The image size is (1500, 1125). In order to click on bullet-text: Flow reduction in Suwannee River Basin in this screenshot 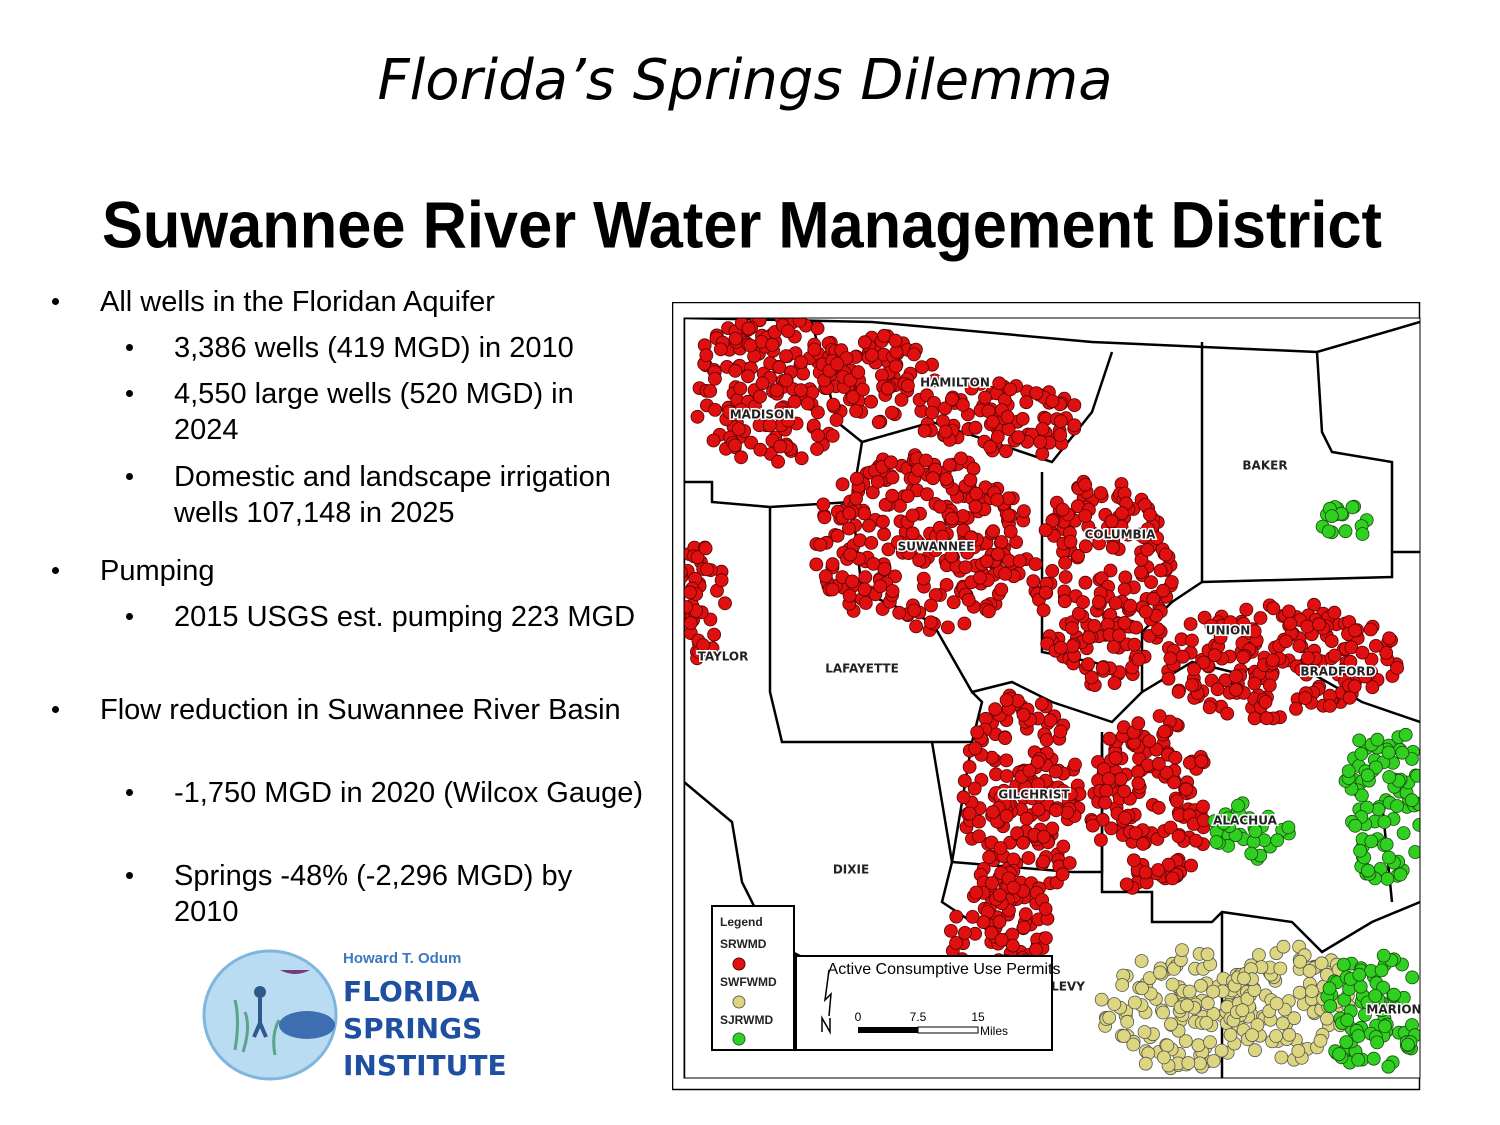, I will do `click(360, 710)`.